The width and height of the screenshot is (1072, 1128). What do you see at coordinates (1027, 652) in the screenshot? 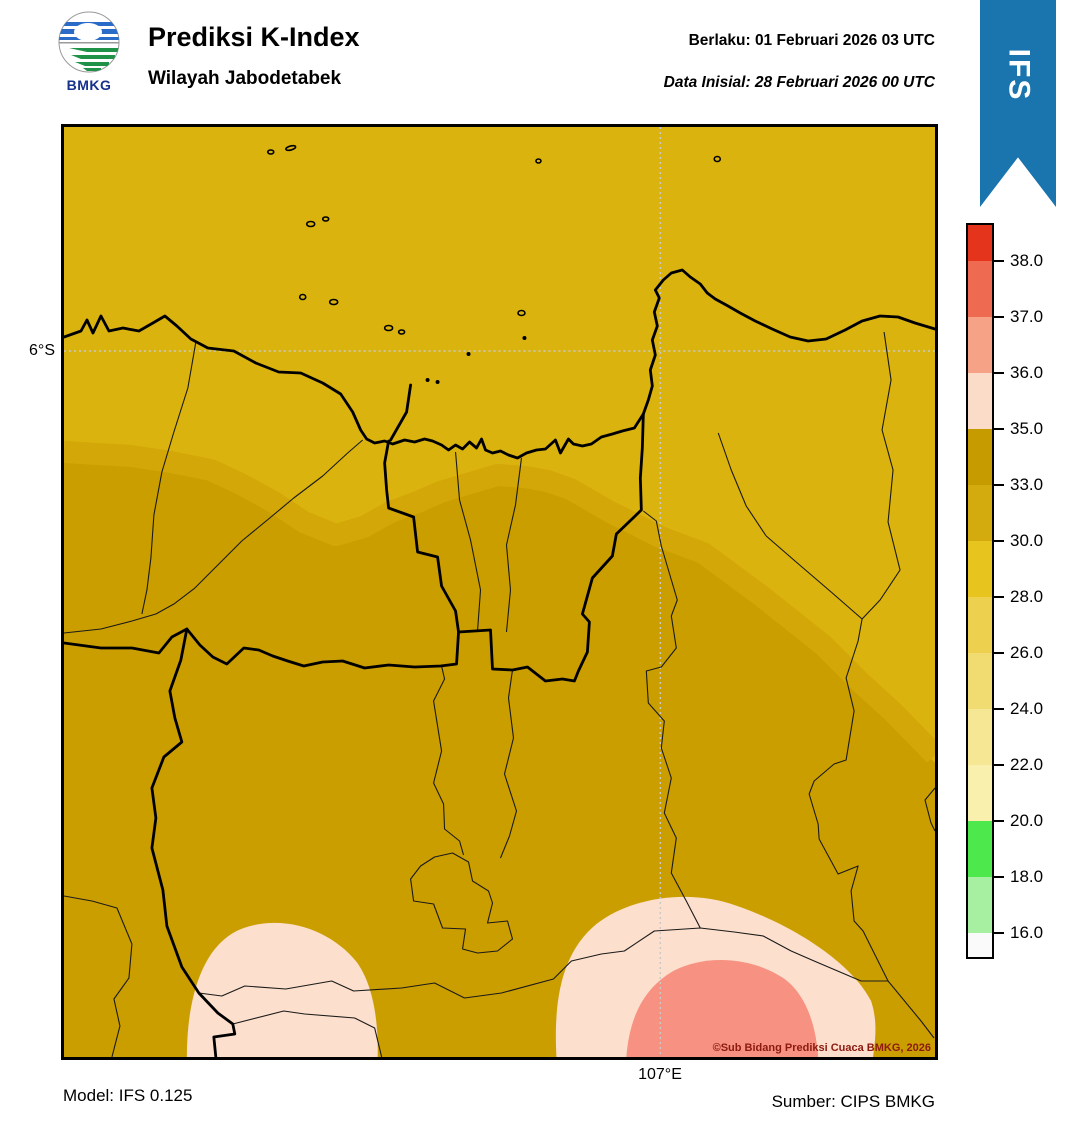
I see `colorbar-tick-label: 26.0` at bounding box center [1027, 652].